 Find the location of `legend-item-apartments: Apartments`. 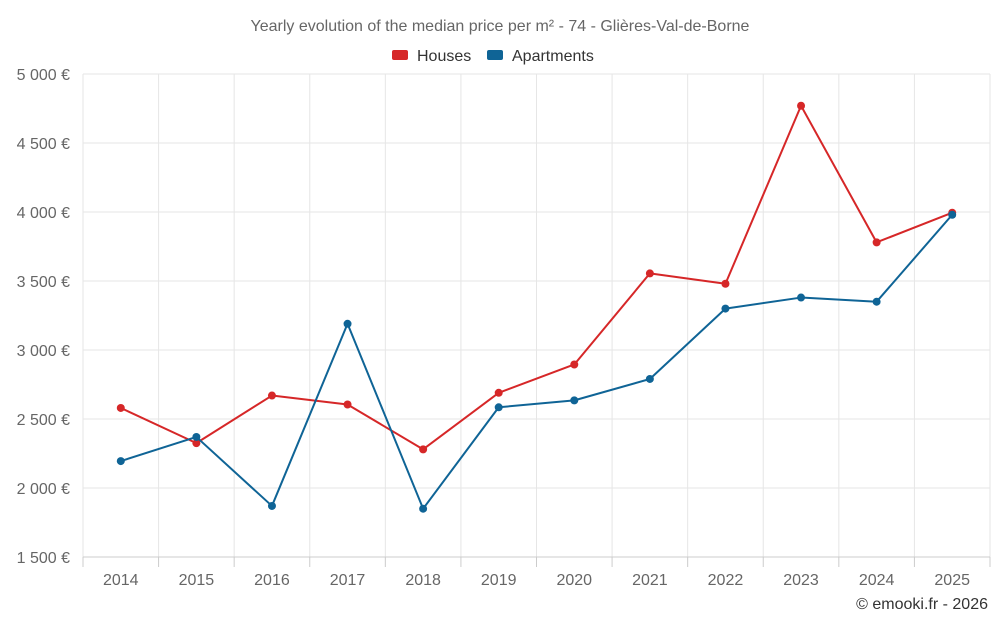

legend-item-apartments: Apartments is located at coordinates (540, 56).